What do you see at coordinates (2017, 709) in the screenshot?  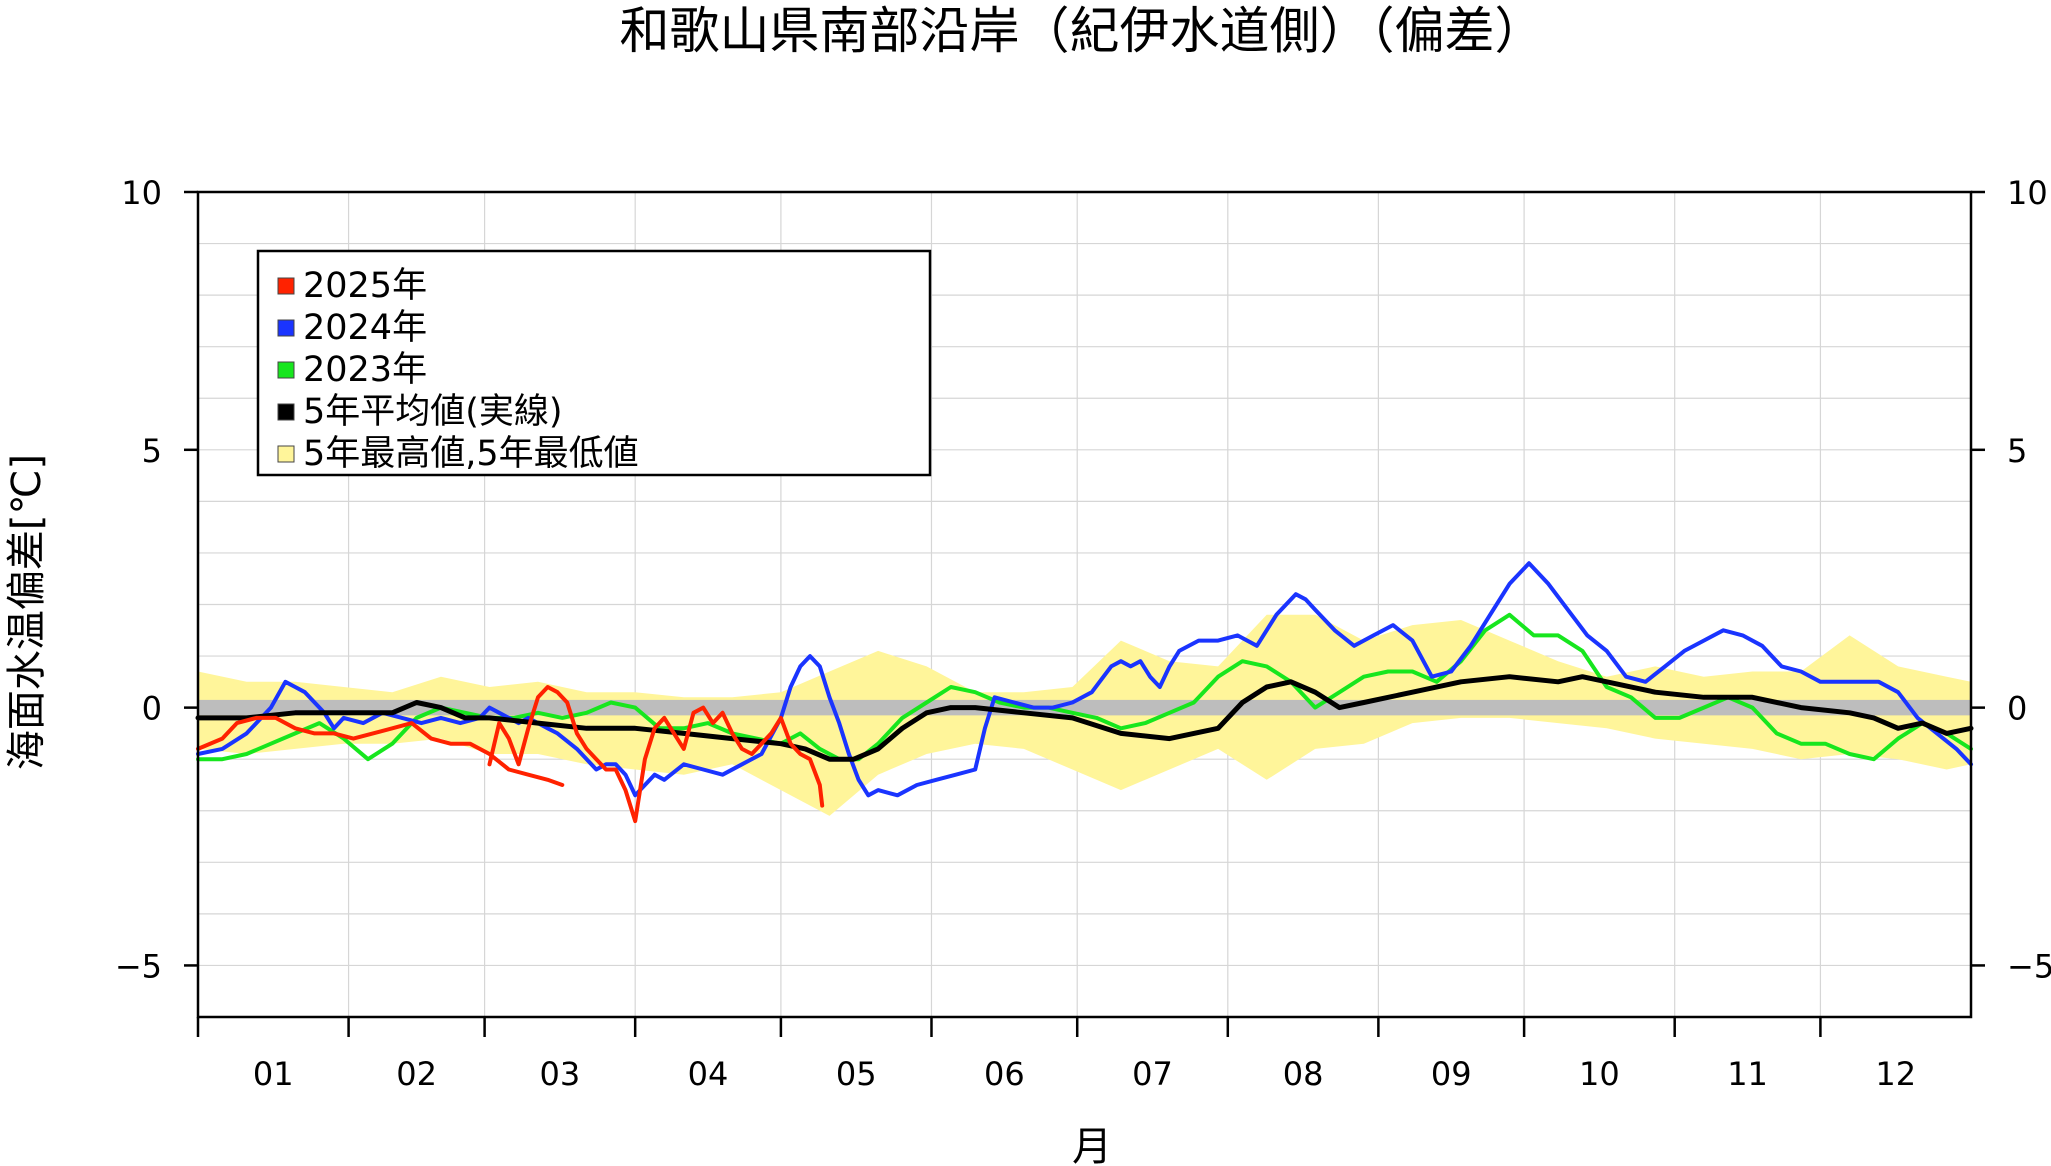 I see `y-tick-label-right: 0` at bounding box center [2017, 709].